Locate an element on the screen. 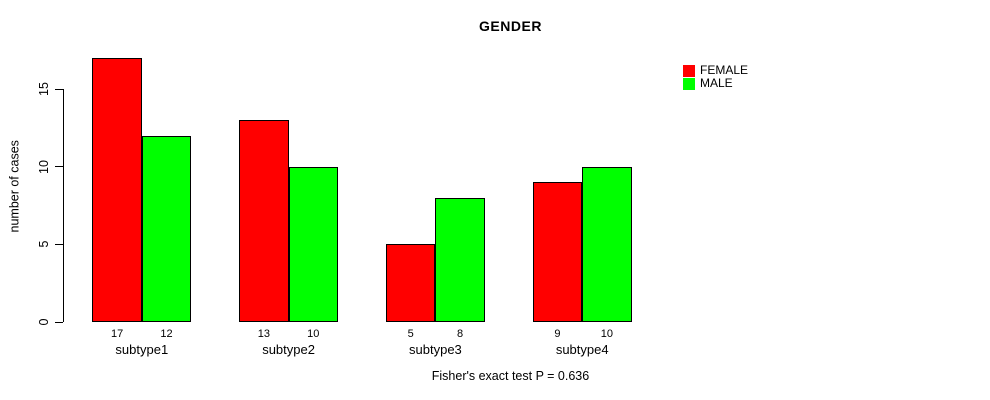  legend-item-male: MALE is located at coordinates (715, 83).